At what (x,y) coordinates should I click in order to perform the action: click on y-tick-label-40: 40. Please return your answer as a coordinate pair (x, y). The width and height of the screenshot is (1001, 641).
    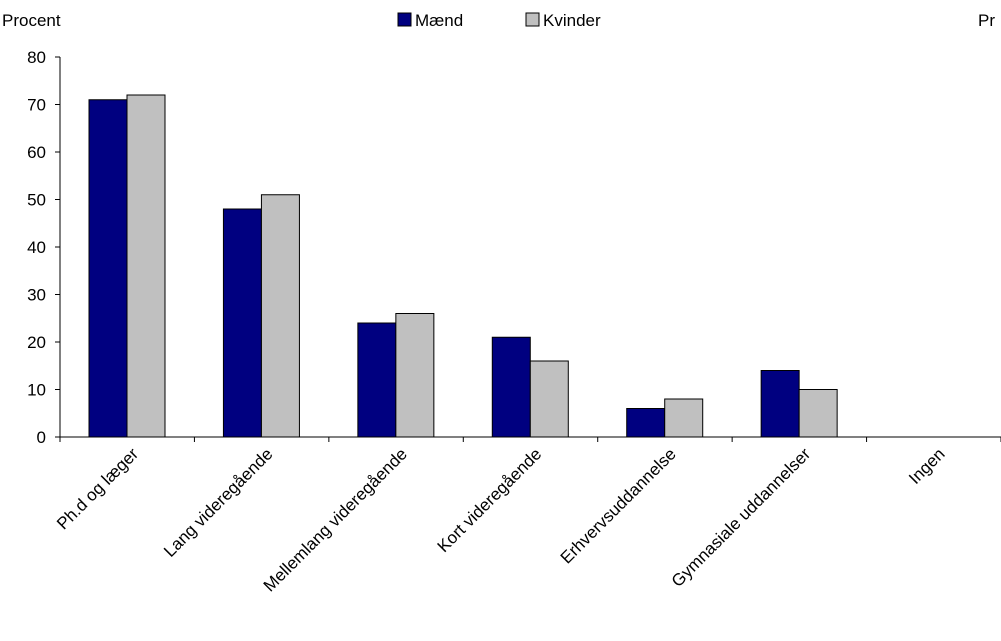
    Looking at the image, I should click on (36, 247).